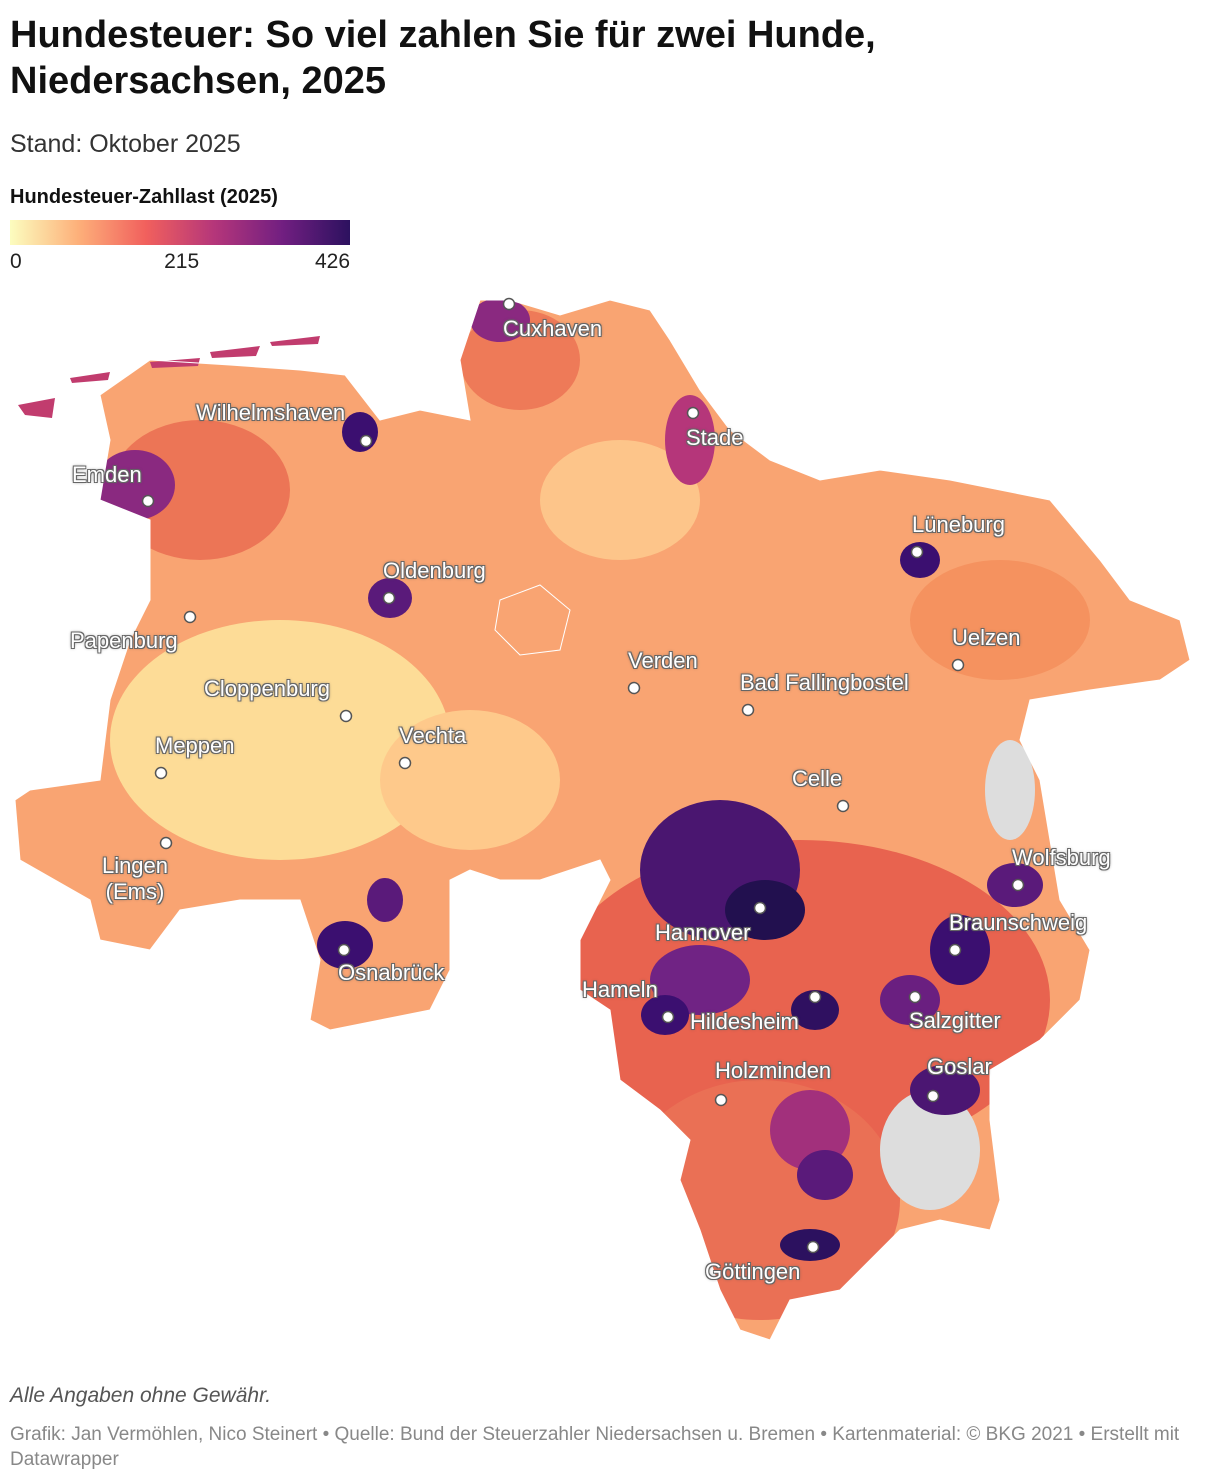  I want to click on region-stade, so click(690, 440).